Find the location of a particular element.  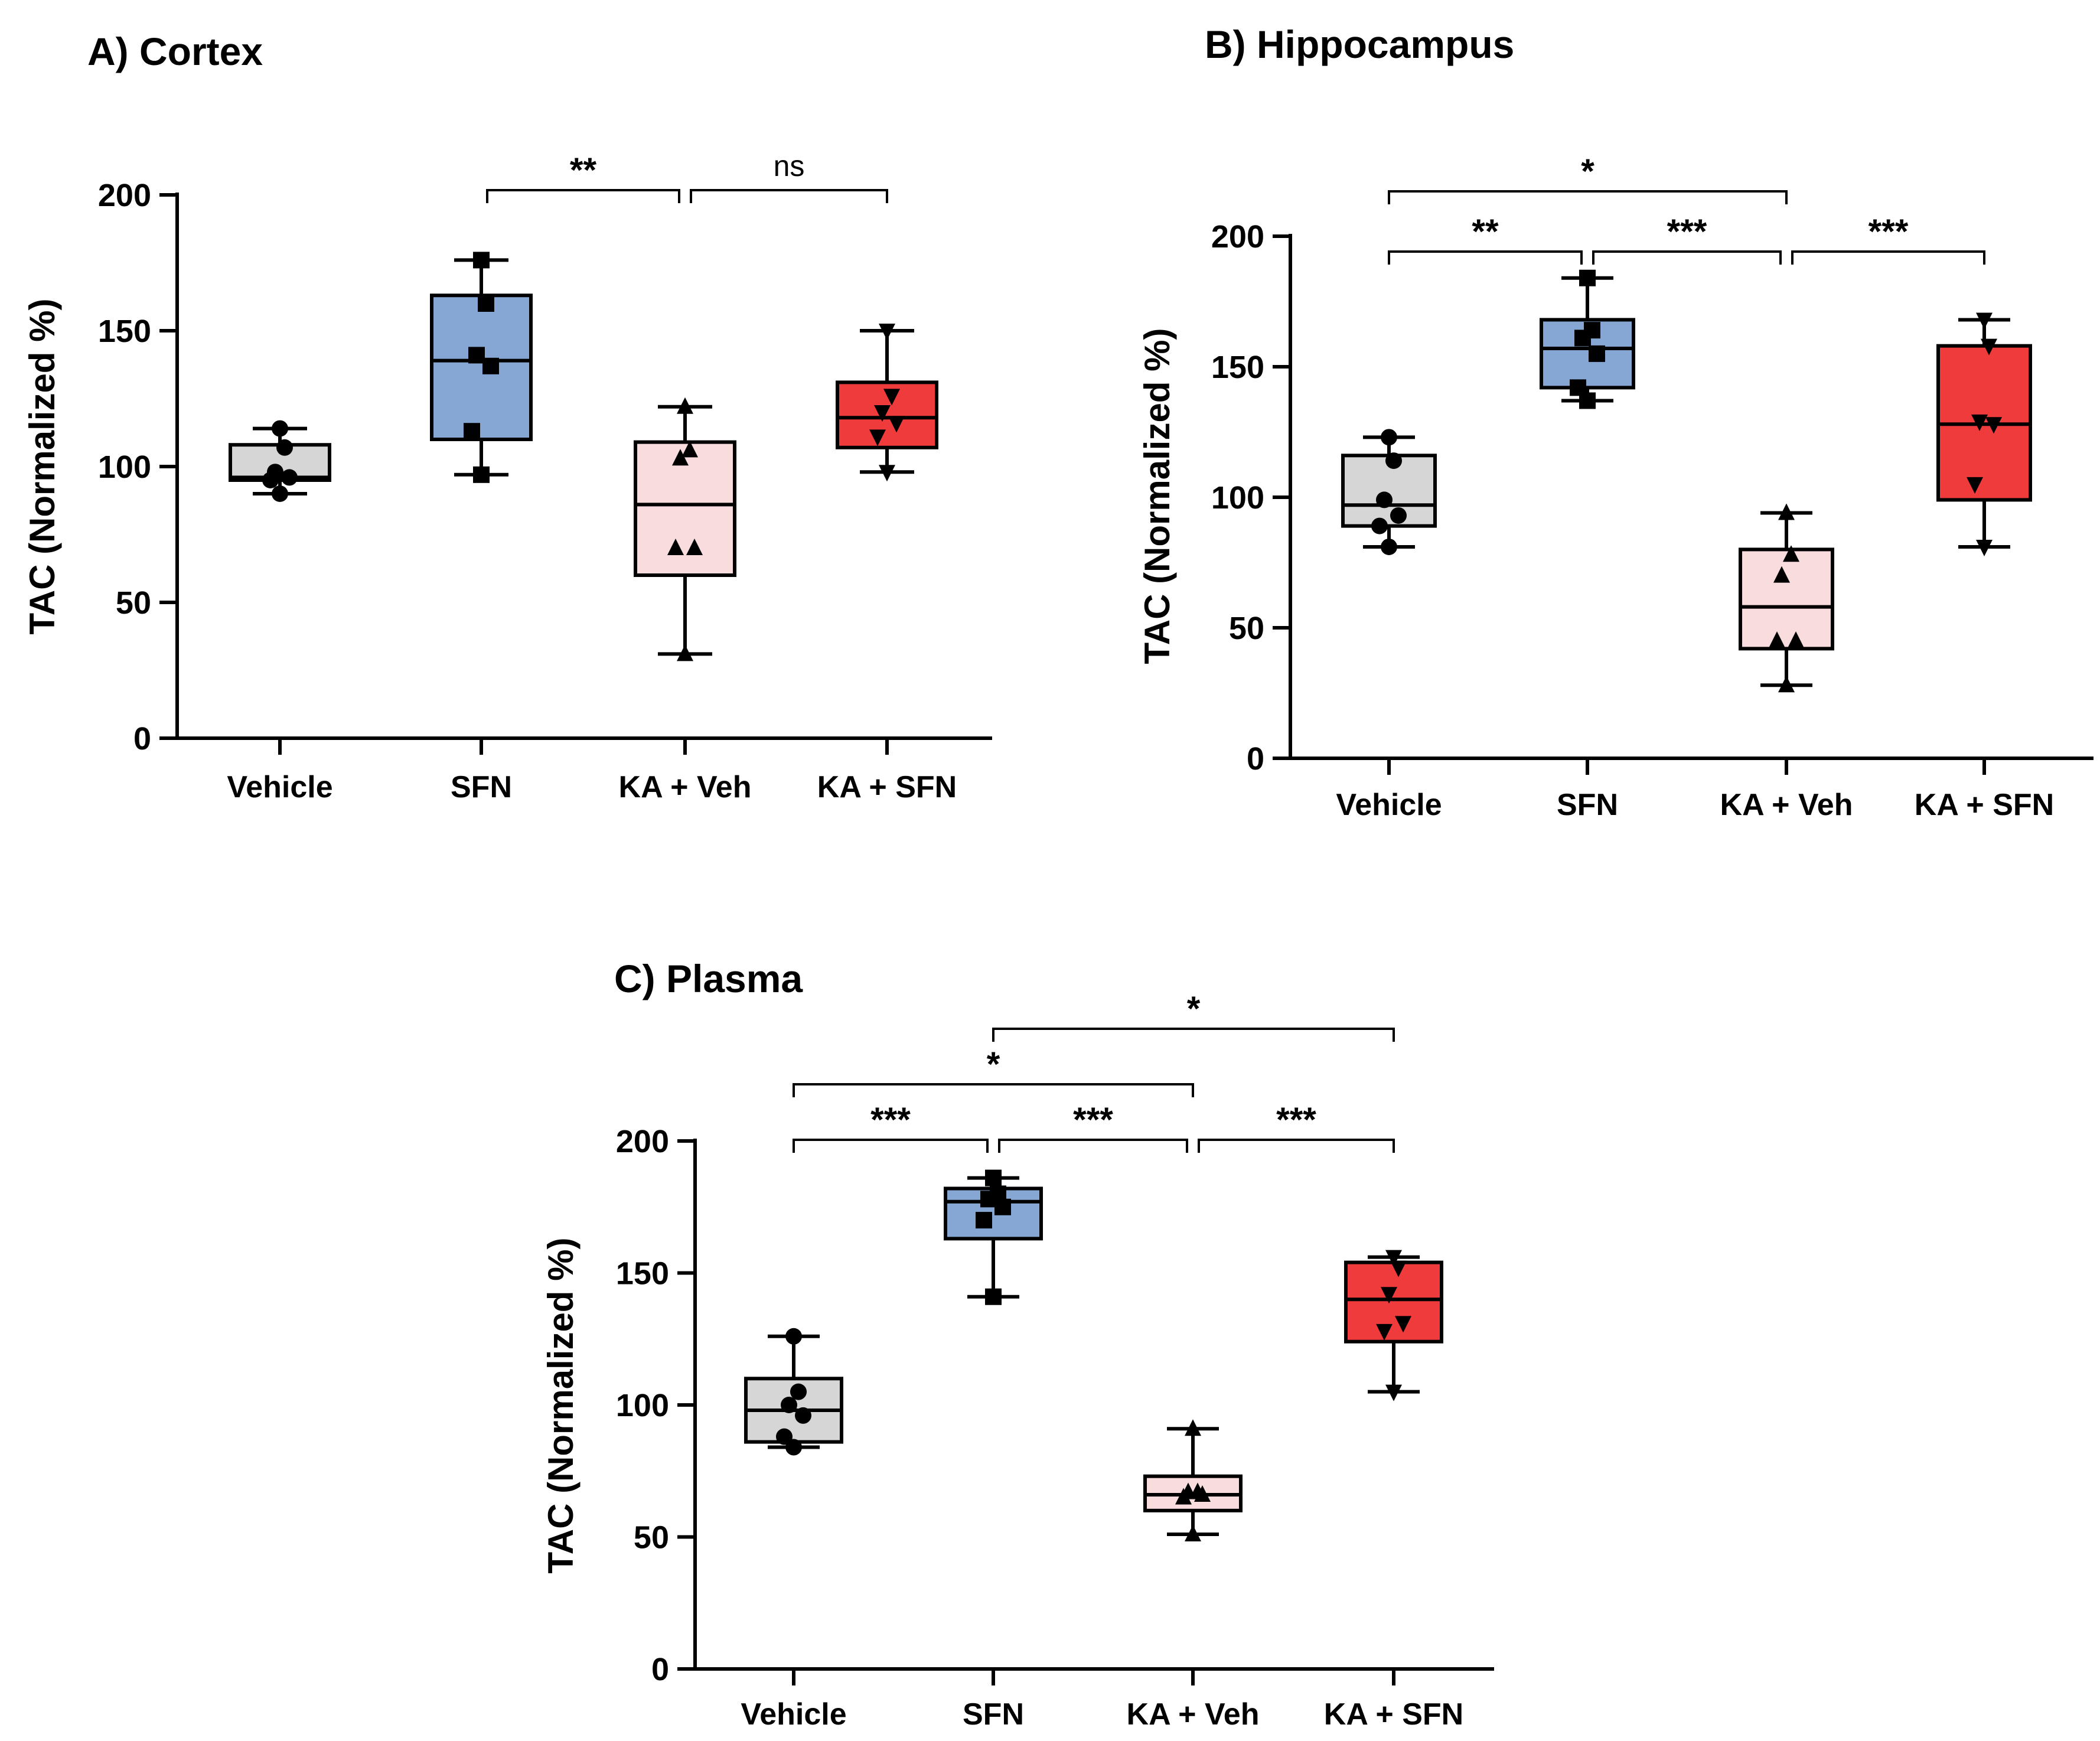

y-tick-label: 100 is located at coordinates (642, 1405).